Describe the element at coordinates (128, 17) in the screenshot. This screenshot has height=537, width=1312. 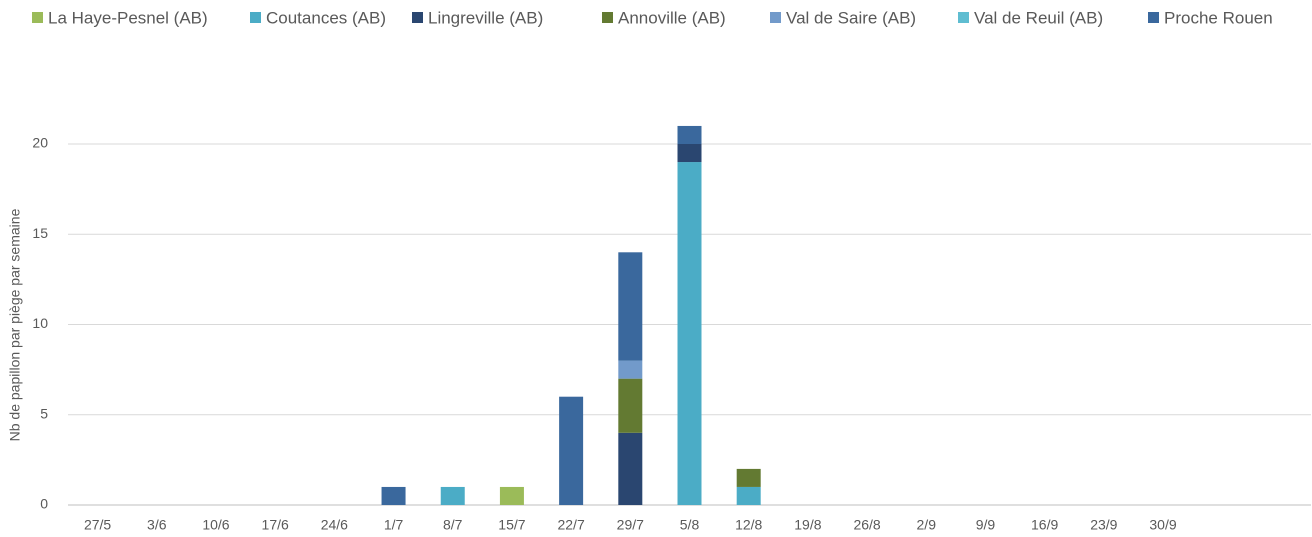
I see `legend-label: La Haye-Pesnel (AB)` at that location.